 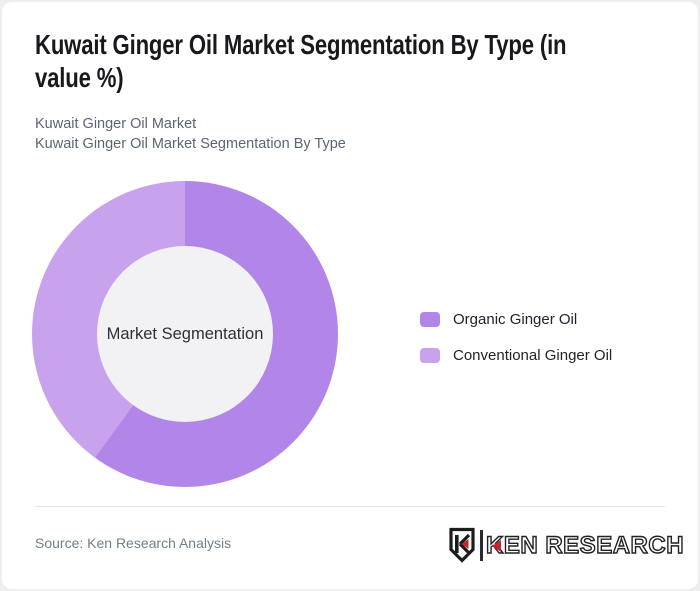 I want to click on legend-swatch-organic-icon, so click(x=430, y=319).